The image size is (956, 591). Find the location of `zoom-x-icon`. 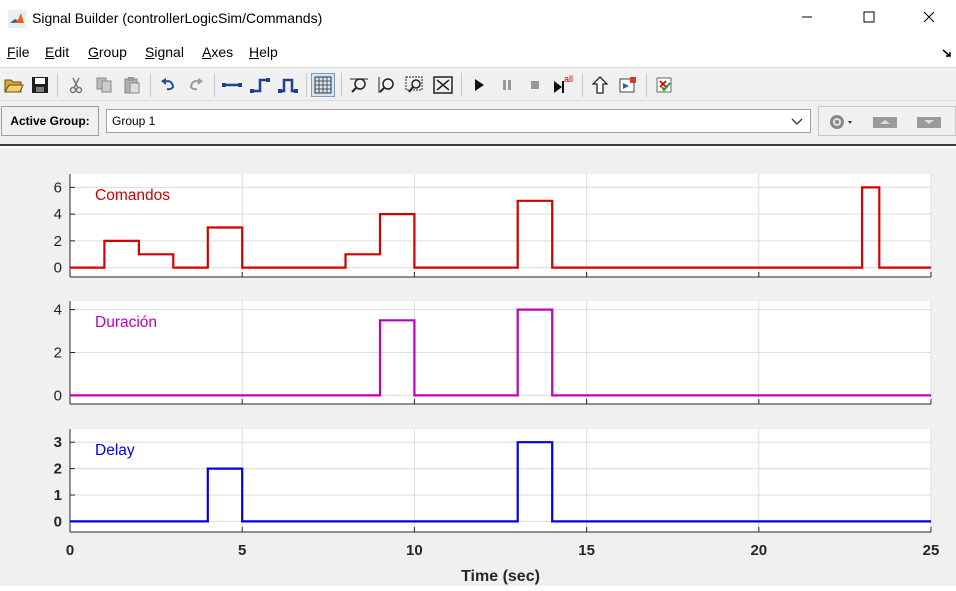

zoom-x-icon is located at coordinates (359, 85).